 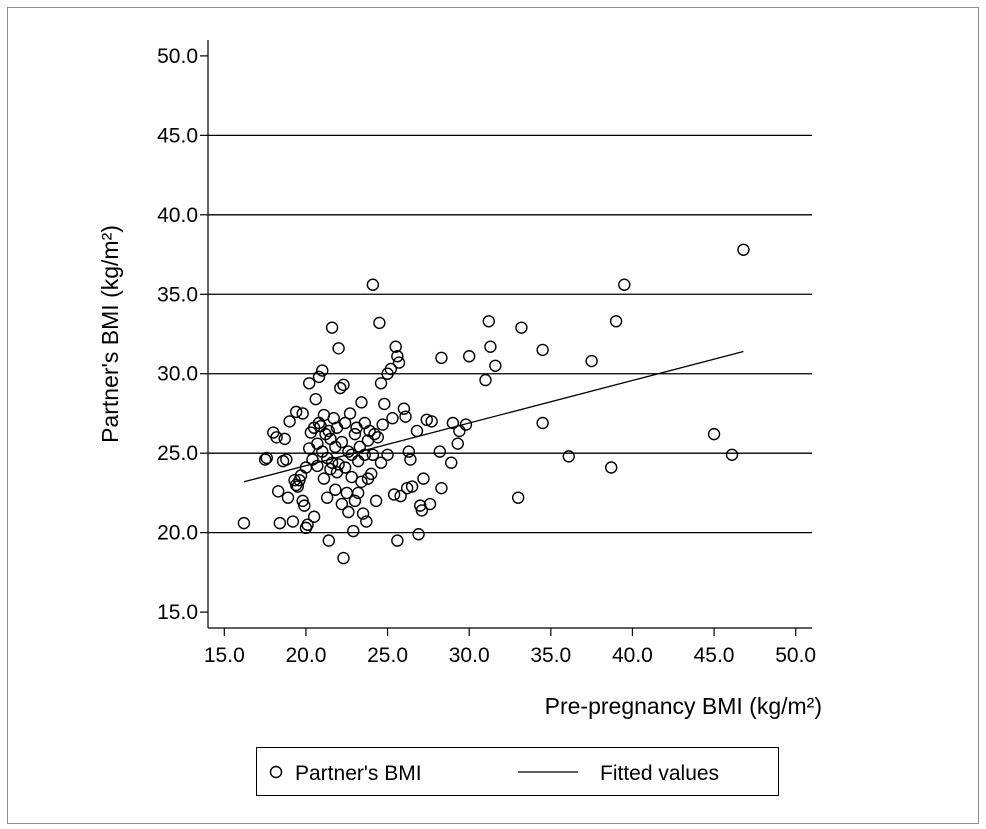 I want to click on legend-box, so click(x=517, y=771).